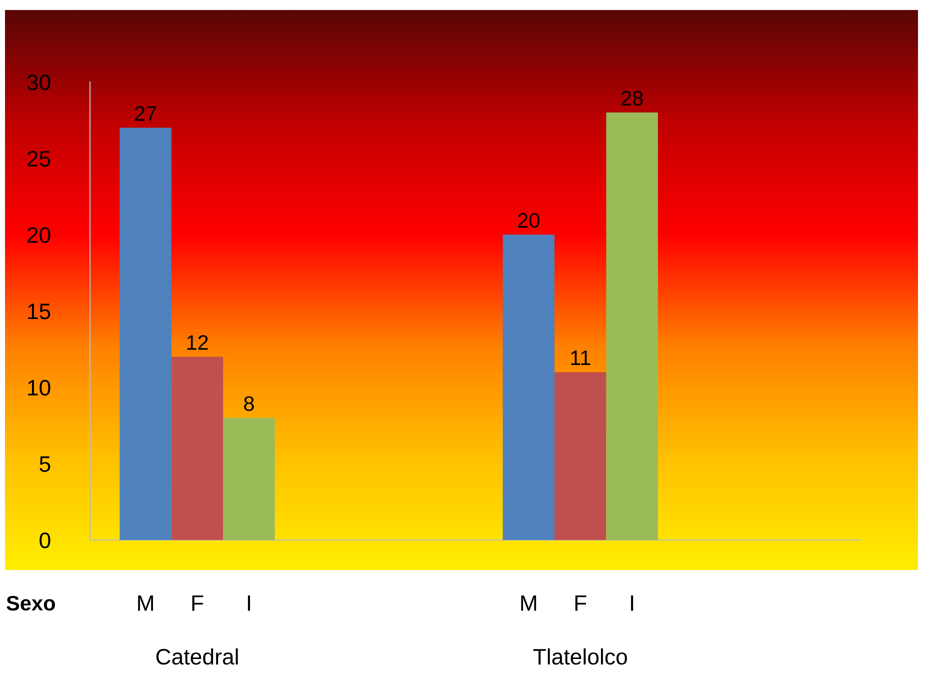 This screenshot has width=930, height=680. What do you see at coordinates (249, 403) in the screenshot?
I see `data-label: 8` at bounding box center [249, 403].